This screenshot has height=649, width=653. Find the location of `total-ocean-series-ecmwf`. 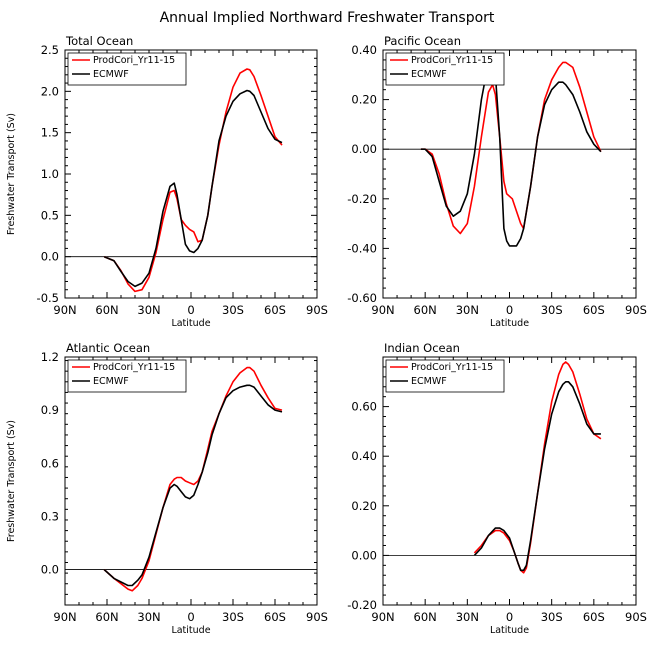

total-ocean-series-ecmwf is located at coordinates (193, 188).